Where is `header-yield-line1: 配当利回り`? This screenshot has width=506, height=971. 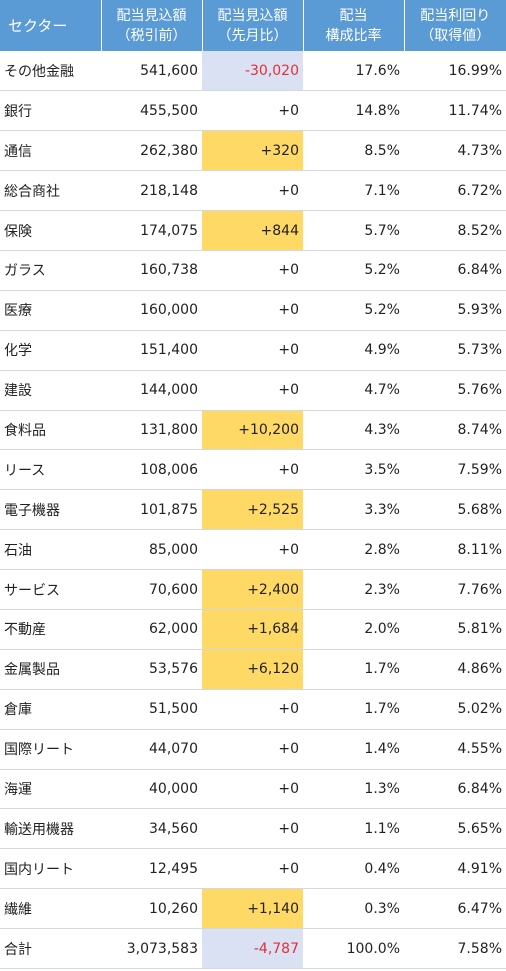
header-yield-line1: 配当利回り is located at coordinates (455, 15).